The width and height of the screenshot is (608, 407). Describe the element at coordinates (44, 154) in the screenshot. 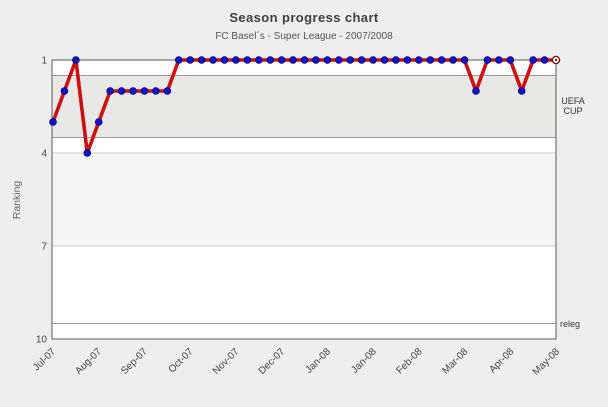

I see `y-tick-label: 4` at that location.